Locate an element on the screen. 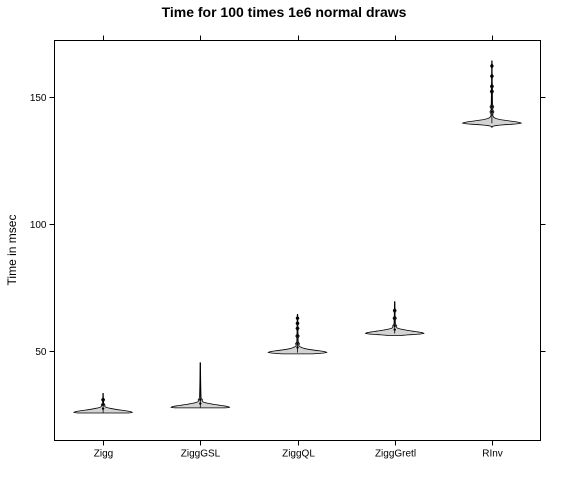 The image size is (569, 479). y-tick-label-100: 100 is located at coordinates (38, 225).